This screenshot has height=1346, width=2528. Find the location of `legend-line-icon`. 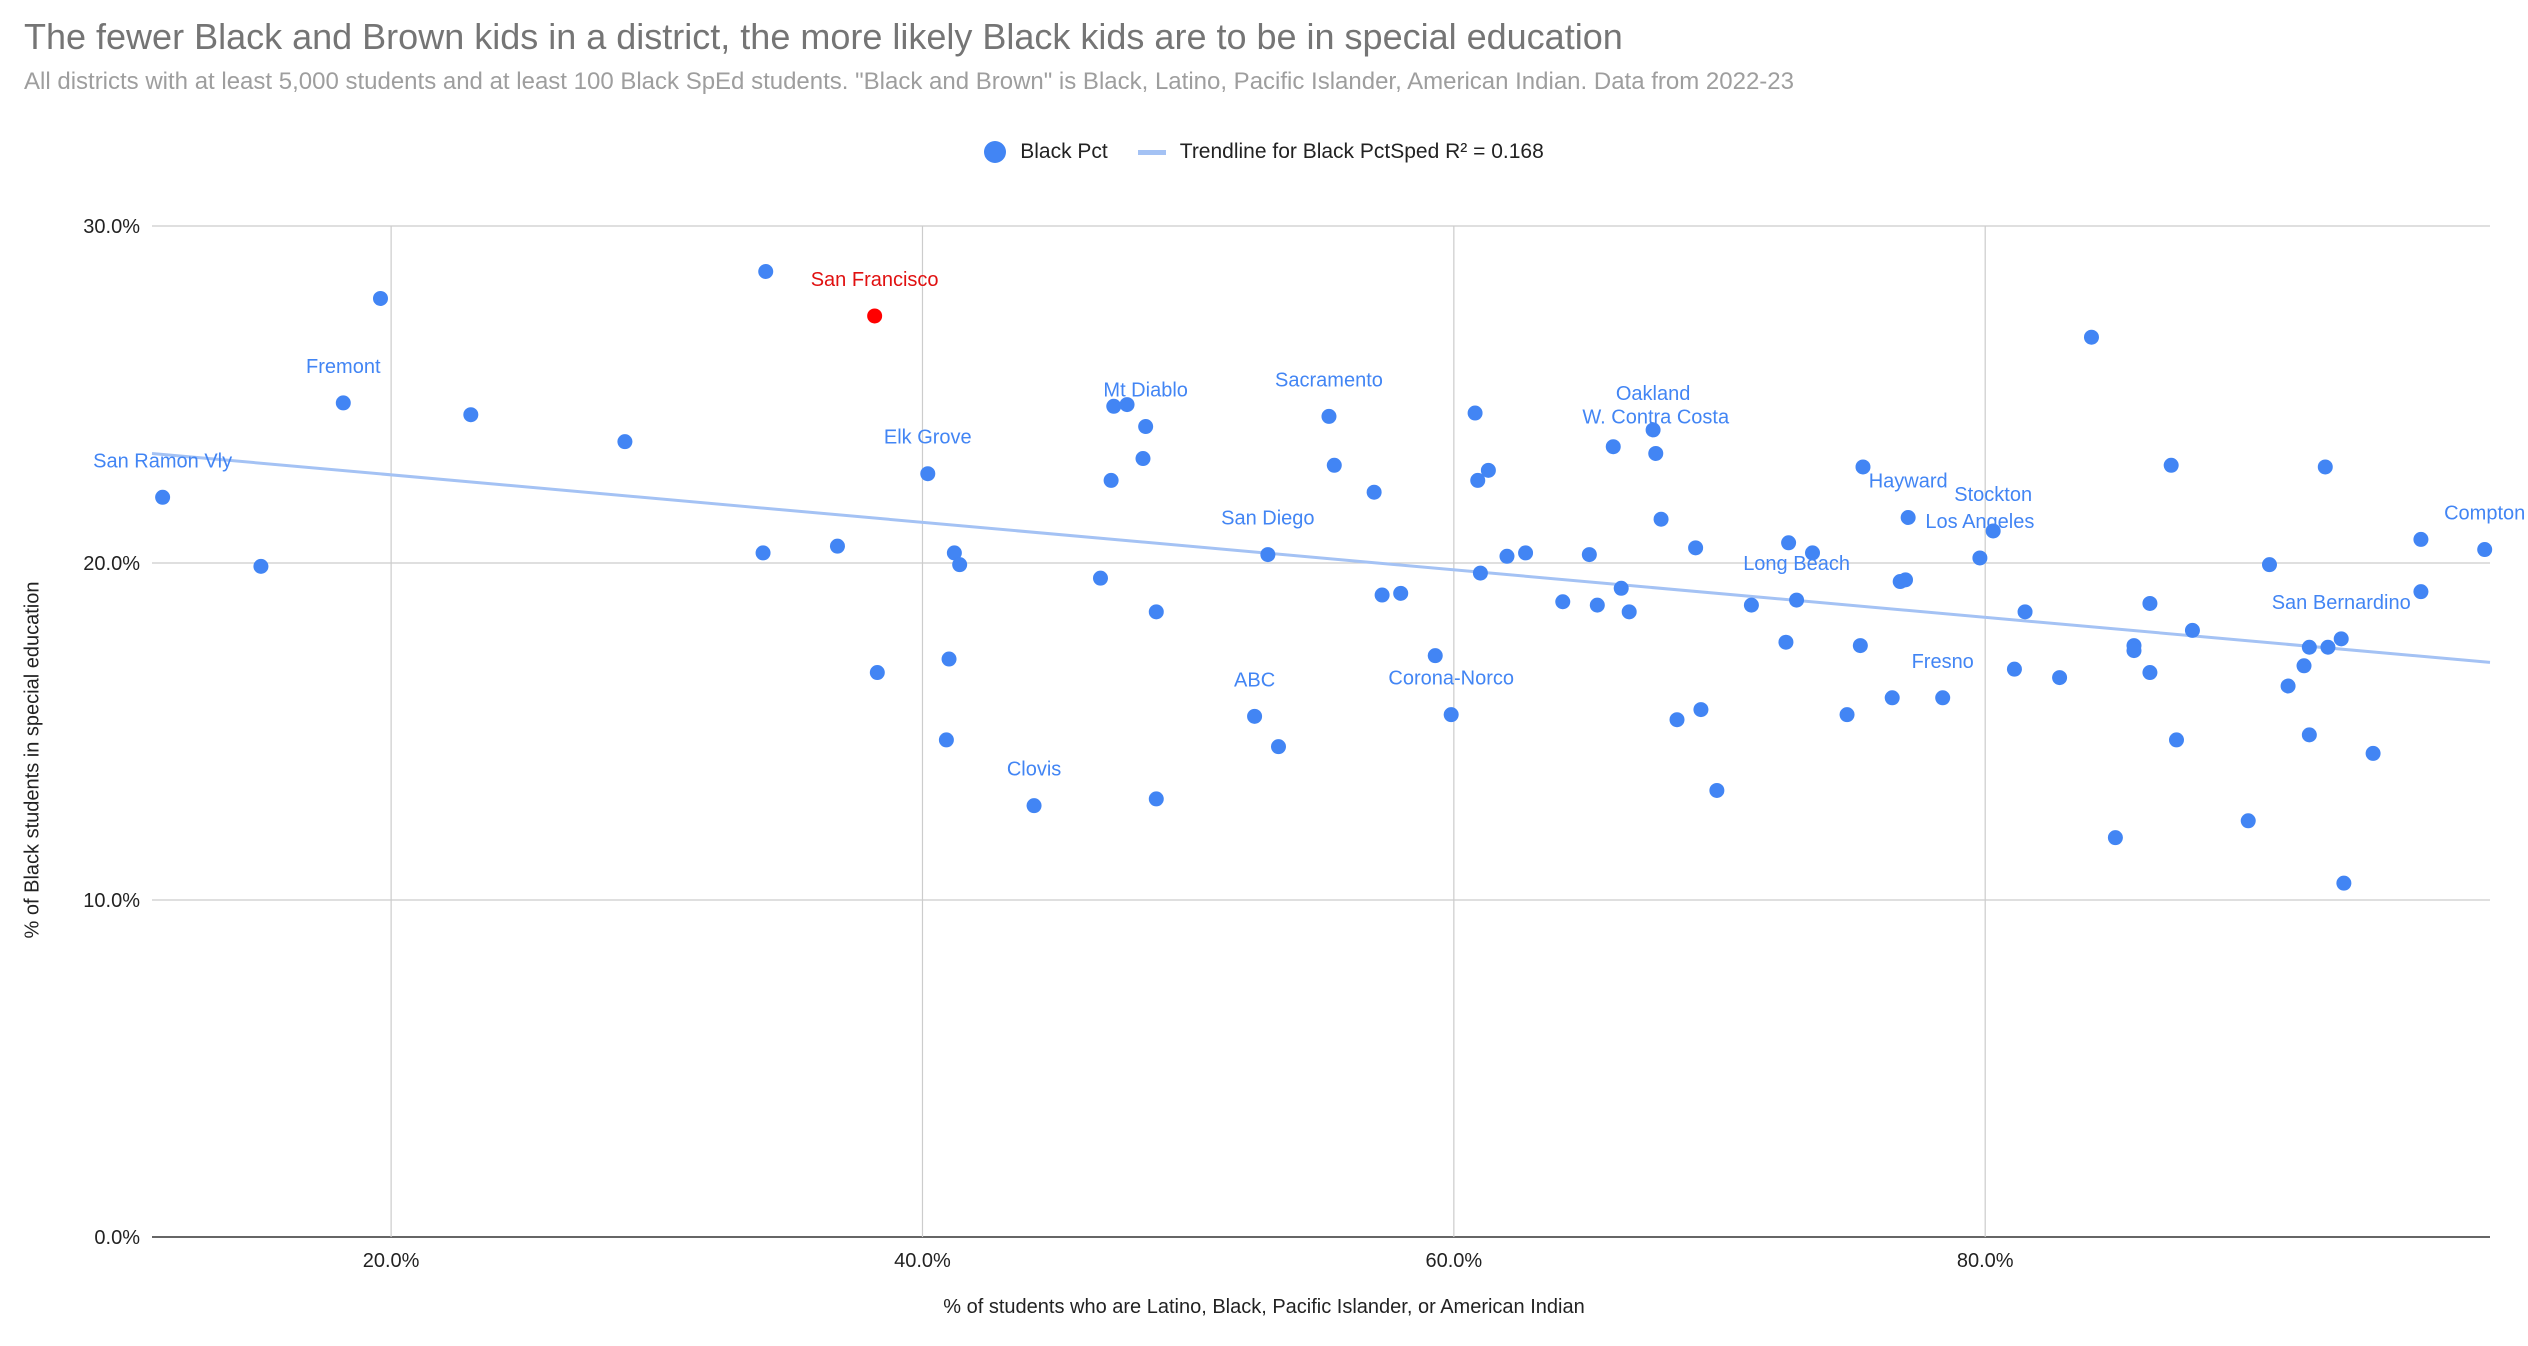

legend-line-icon is located at coordinates (1151, 152).